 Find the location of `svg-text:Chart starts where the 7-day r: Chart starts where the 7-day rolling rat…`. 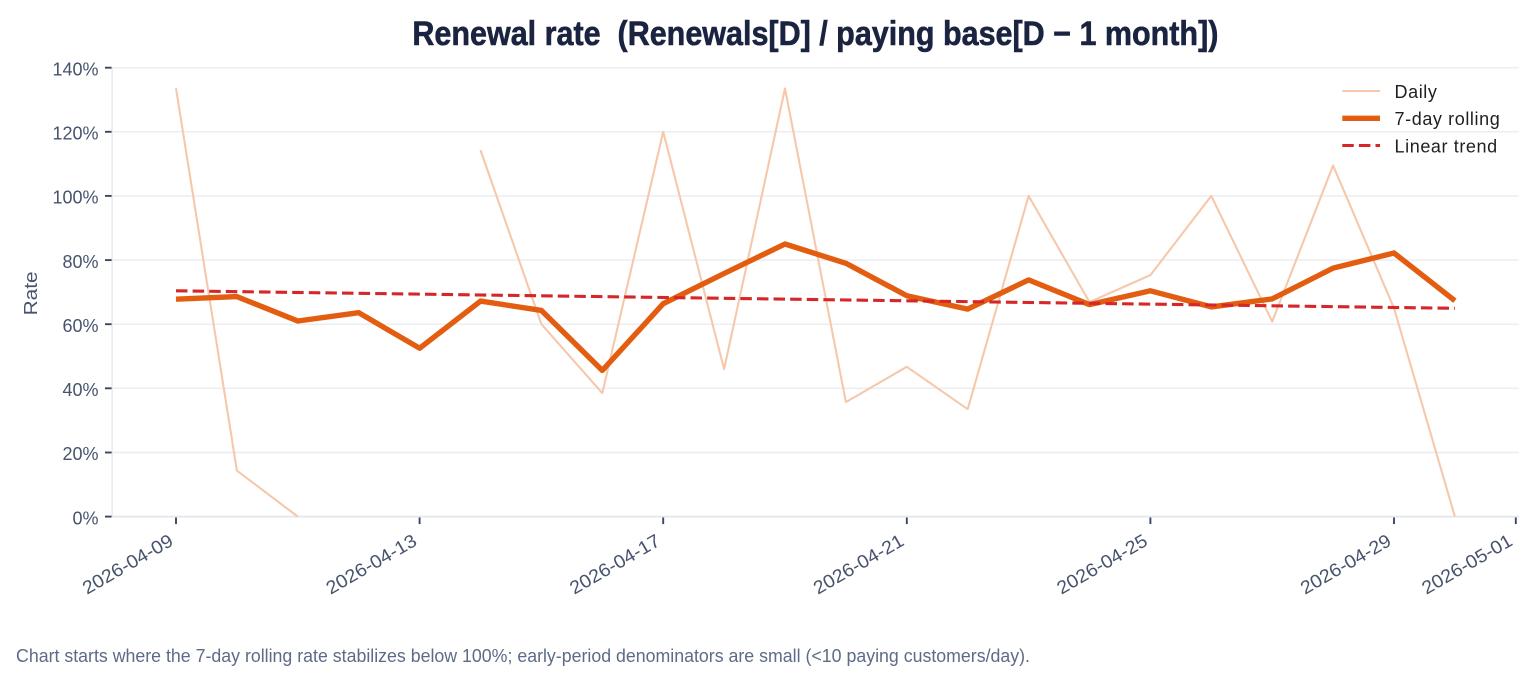

svg-text:Chart starts where the 7-day r: Chart starts where the 7-day rolling rat… is located at coordinates (523, 656).